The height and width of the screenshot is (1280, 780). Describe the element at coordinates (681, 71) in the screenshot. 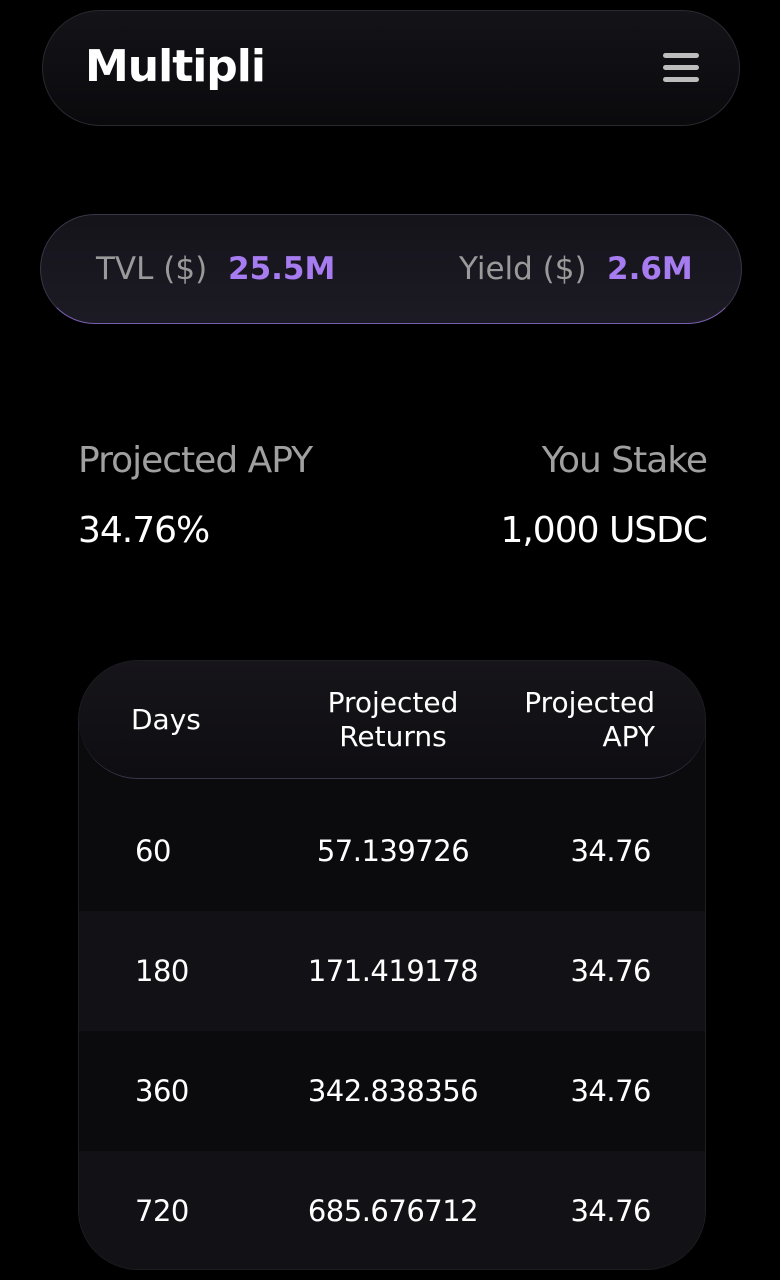

I see `menu-button` at that location.